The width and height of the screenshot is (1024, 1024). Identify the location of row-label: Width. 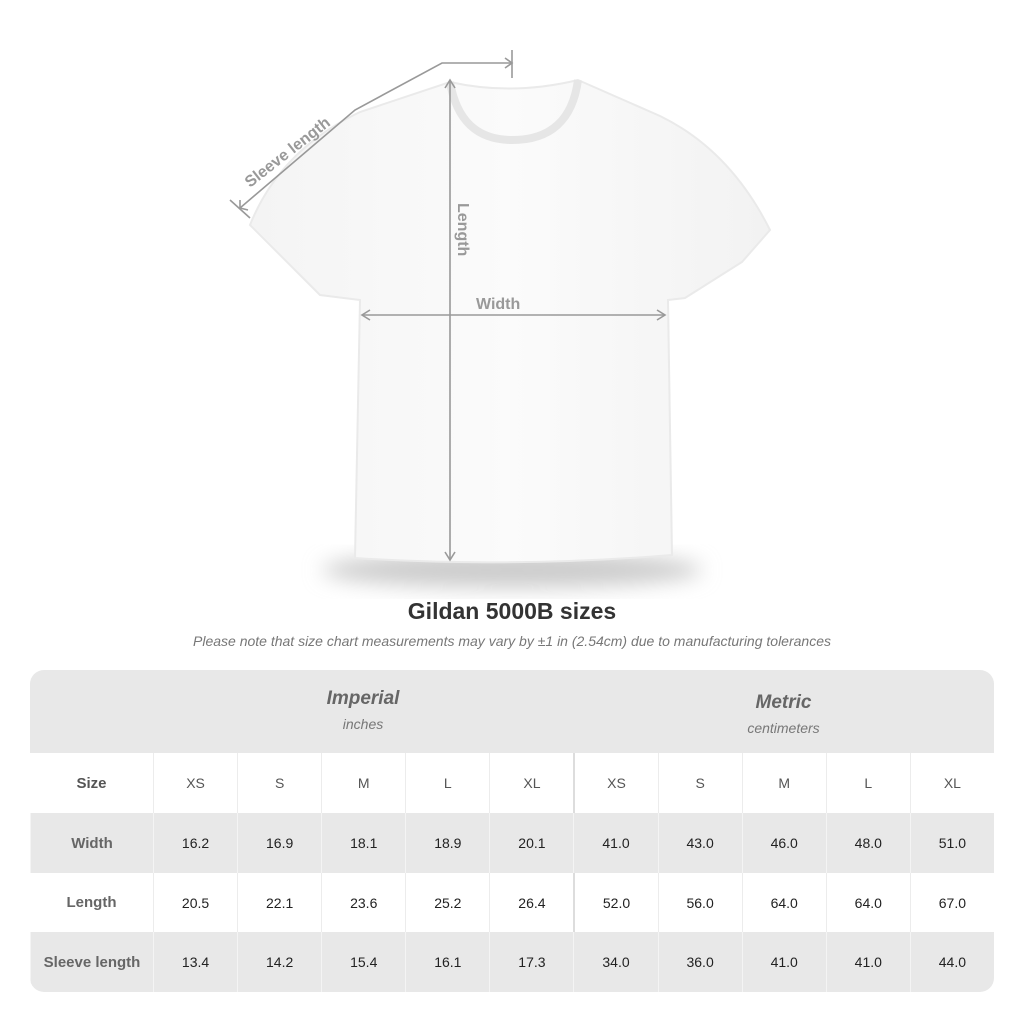
(91, 843).